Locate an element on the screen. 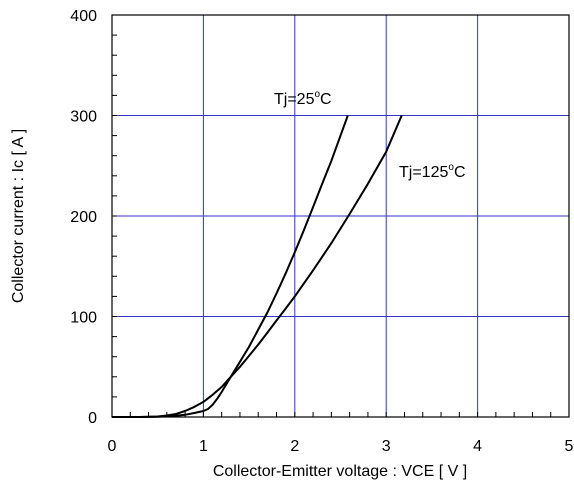  x-axis-title: Collector-Emitter voltage : VCE [ V ] is located at coordinates (340, 471).